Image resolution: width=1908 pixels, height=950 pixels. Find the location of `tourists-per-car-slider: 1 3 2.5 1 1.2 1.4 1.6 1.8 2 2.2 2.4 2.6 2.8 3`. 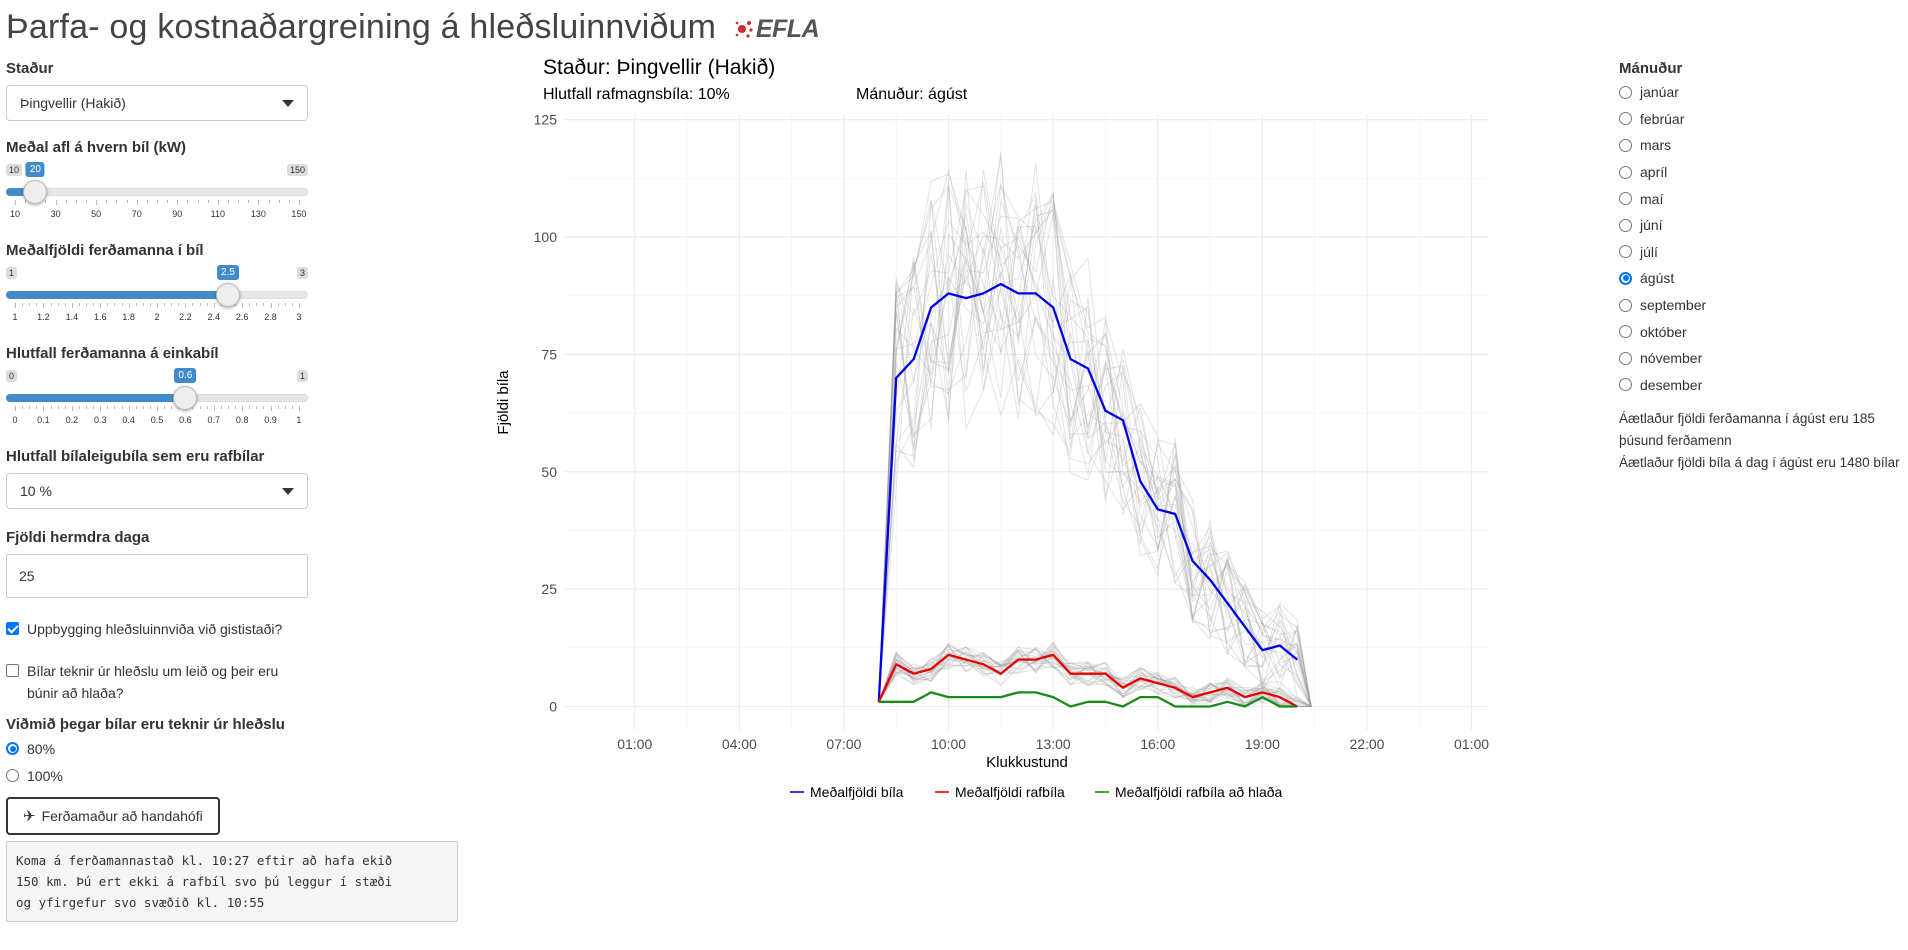

tourists-per-car-slider: 1 3 2.5 1 1.2 1.4 1.6 1.8 2 2.2 2.4 2.6 2.8 3 is located at coordinates (157, 292).